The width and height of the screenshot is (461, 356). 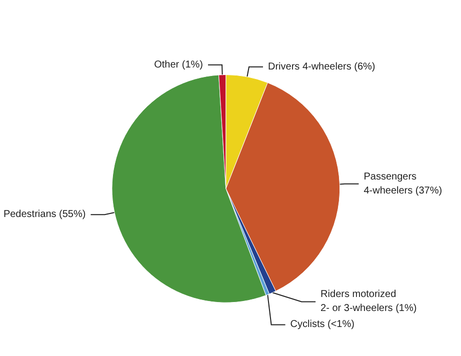 What do you see at coordinates (44, 214) in the screenshot?
I see `slice-label: Pedestrians (55%)` at bounding box center [44, 214].